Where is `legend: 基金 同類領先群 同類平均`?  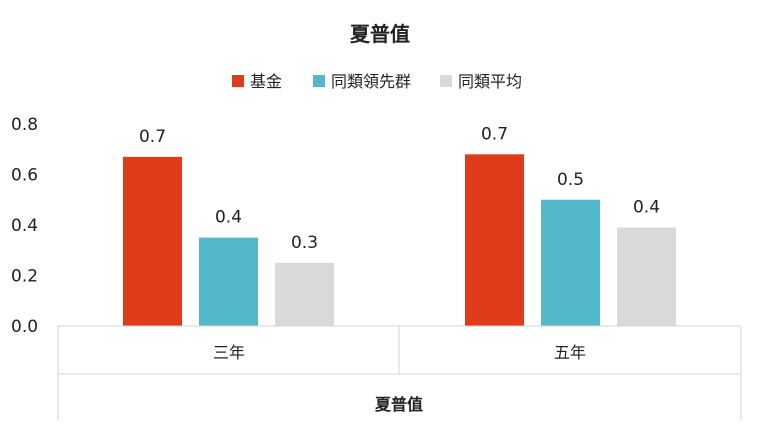 legend: 基金 同類領先群 同類平均 is located at coordinates (377, 81).